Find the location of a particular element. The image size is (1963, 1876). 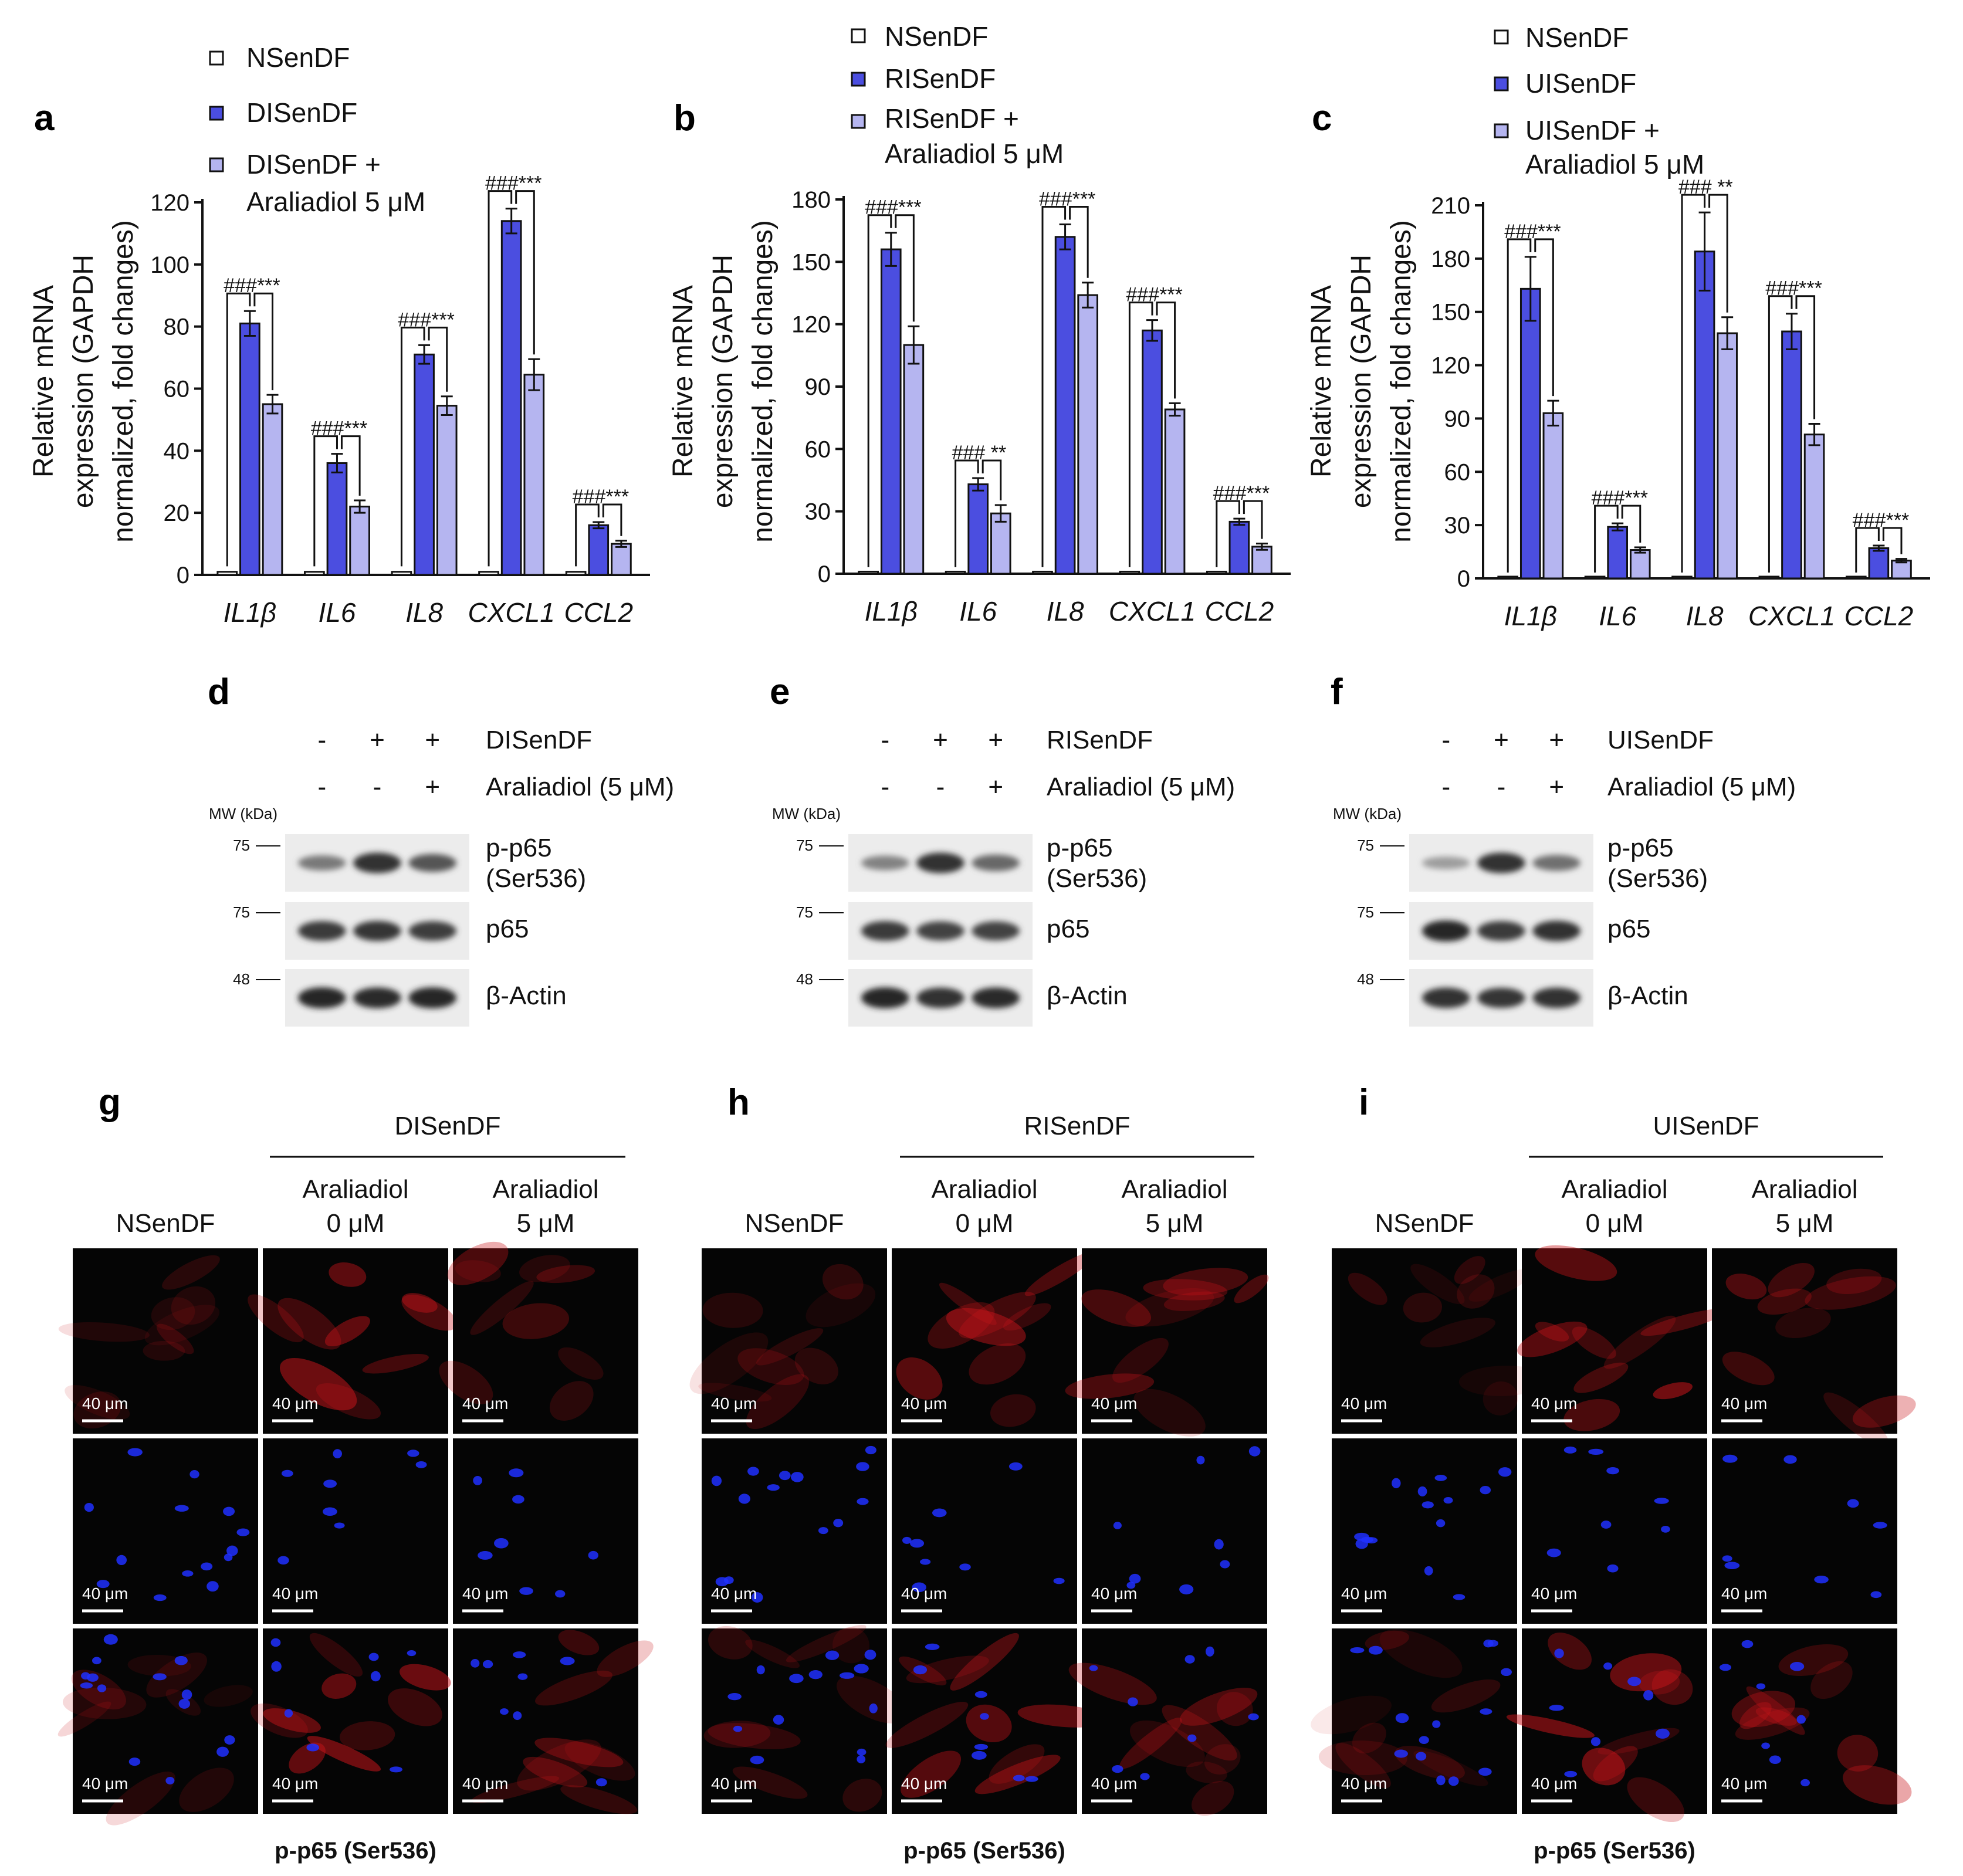

legend-label: Araliadiol 5 μM is located at coordinates (1614, 164).